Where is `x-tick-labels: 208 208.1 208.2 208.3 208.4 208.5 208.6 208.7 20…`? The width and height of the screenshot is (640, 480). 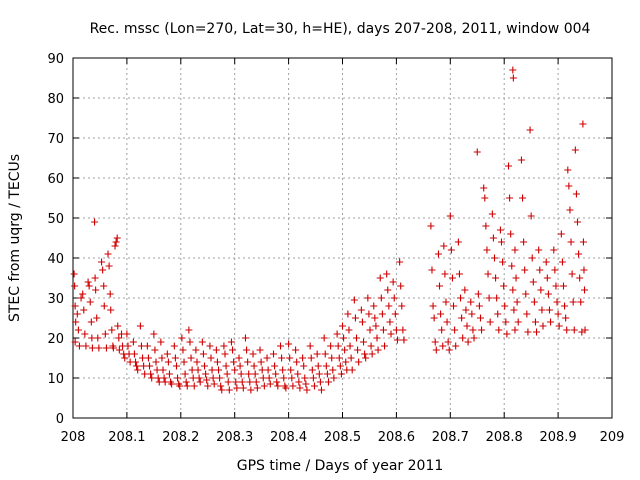 x-tick-labels: 208 208.1 208.2 208.3 208.4 208.5 208.6 208.7 20… is located at coordinates (343, 437).